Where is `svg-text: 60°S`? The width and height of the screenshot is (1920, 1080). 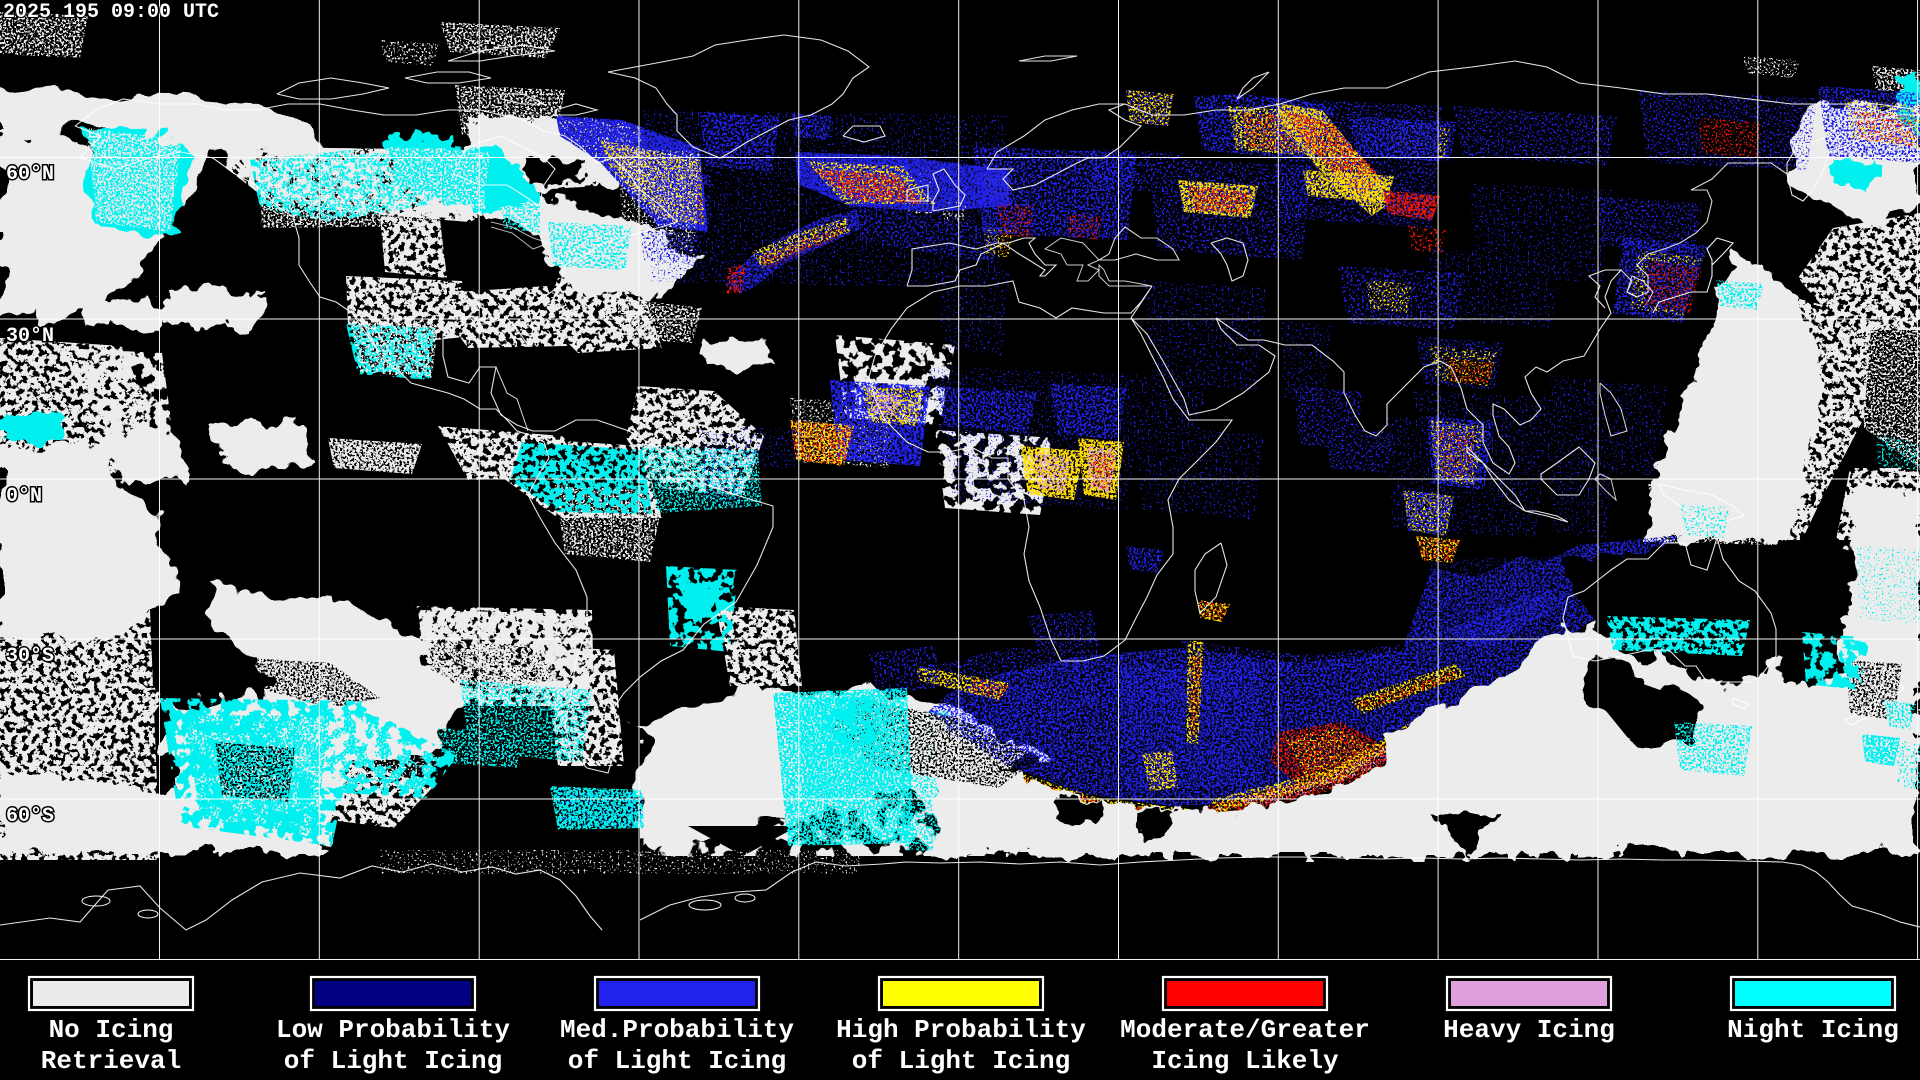 svg-text: 60°S is located at coordinates (30, 816).